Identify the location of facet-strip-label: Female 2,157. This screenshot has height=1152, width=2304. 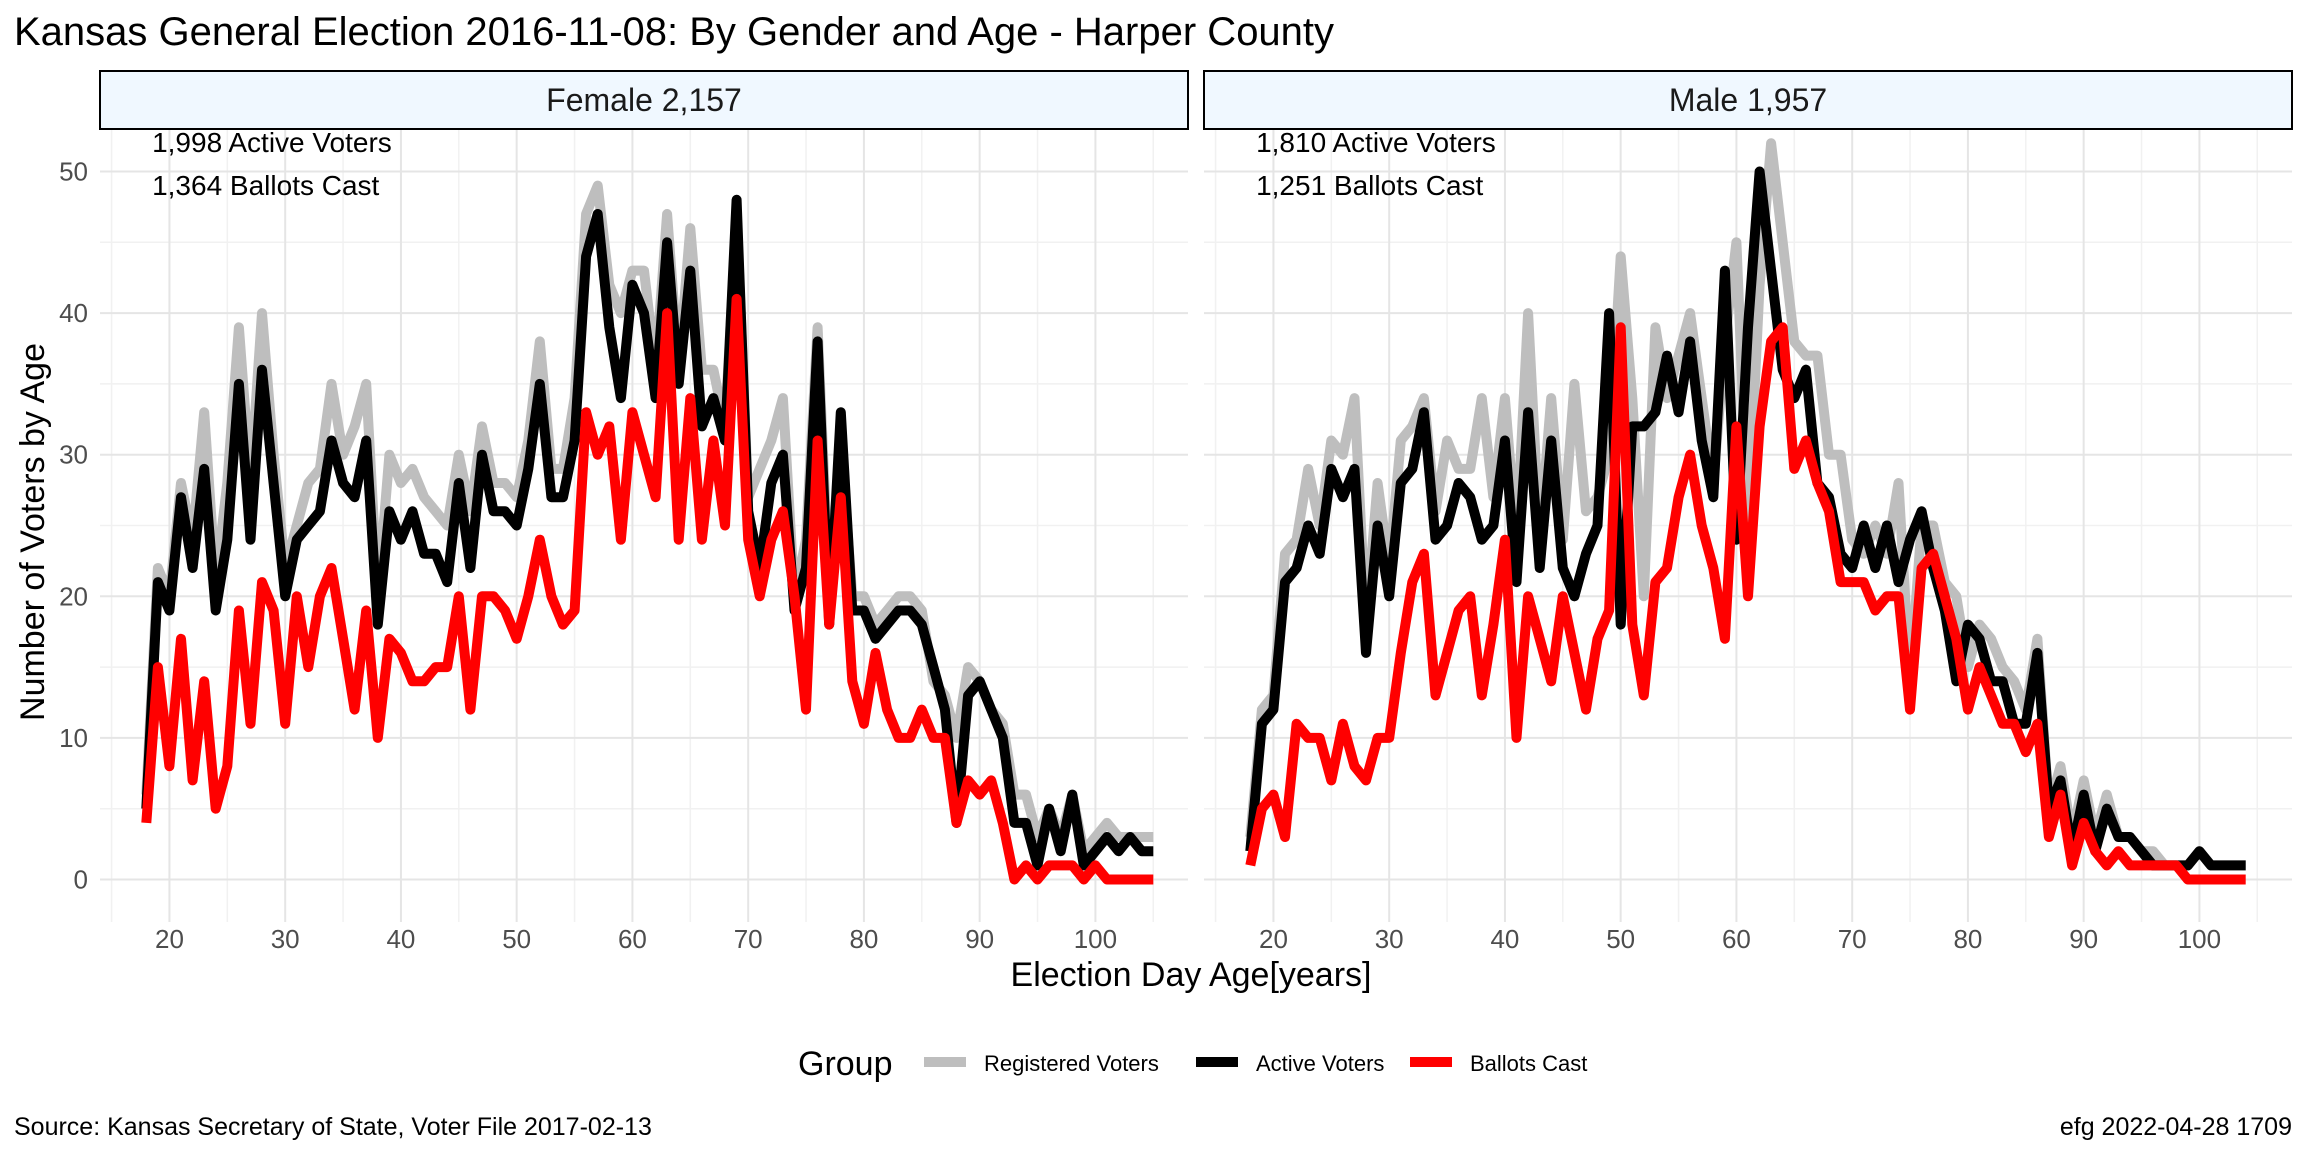
(644, 100).